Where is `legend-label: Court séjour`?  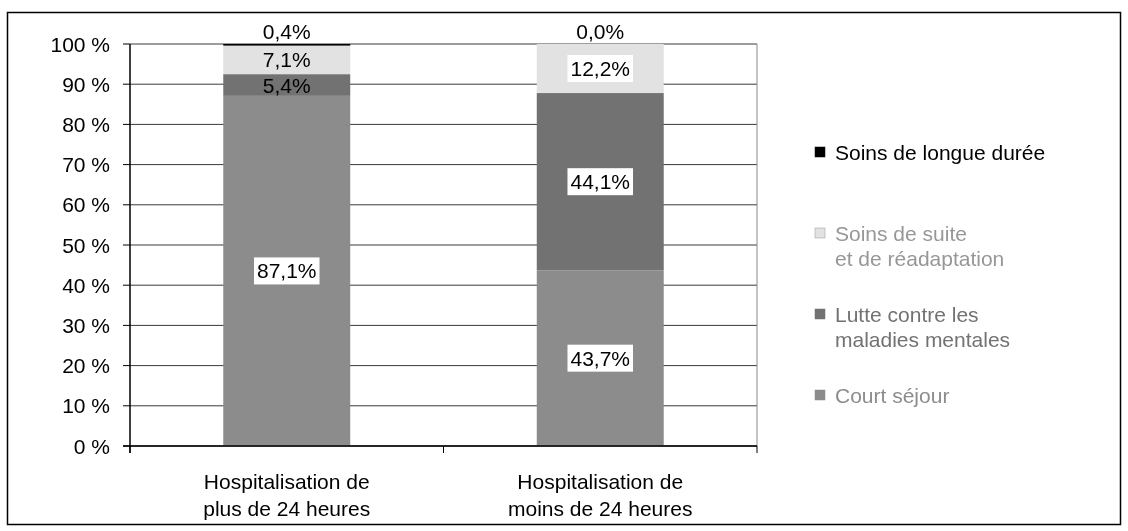 legend-label: Court séjour is located at coordinates (892, 395).